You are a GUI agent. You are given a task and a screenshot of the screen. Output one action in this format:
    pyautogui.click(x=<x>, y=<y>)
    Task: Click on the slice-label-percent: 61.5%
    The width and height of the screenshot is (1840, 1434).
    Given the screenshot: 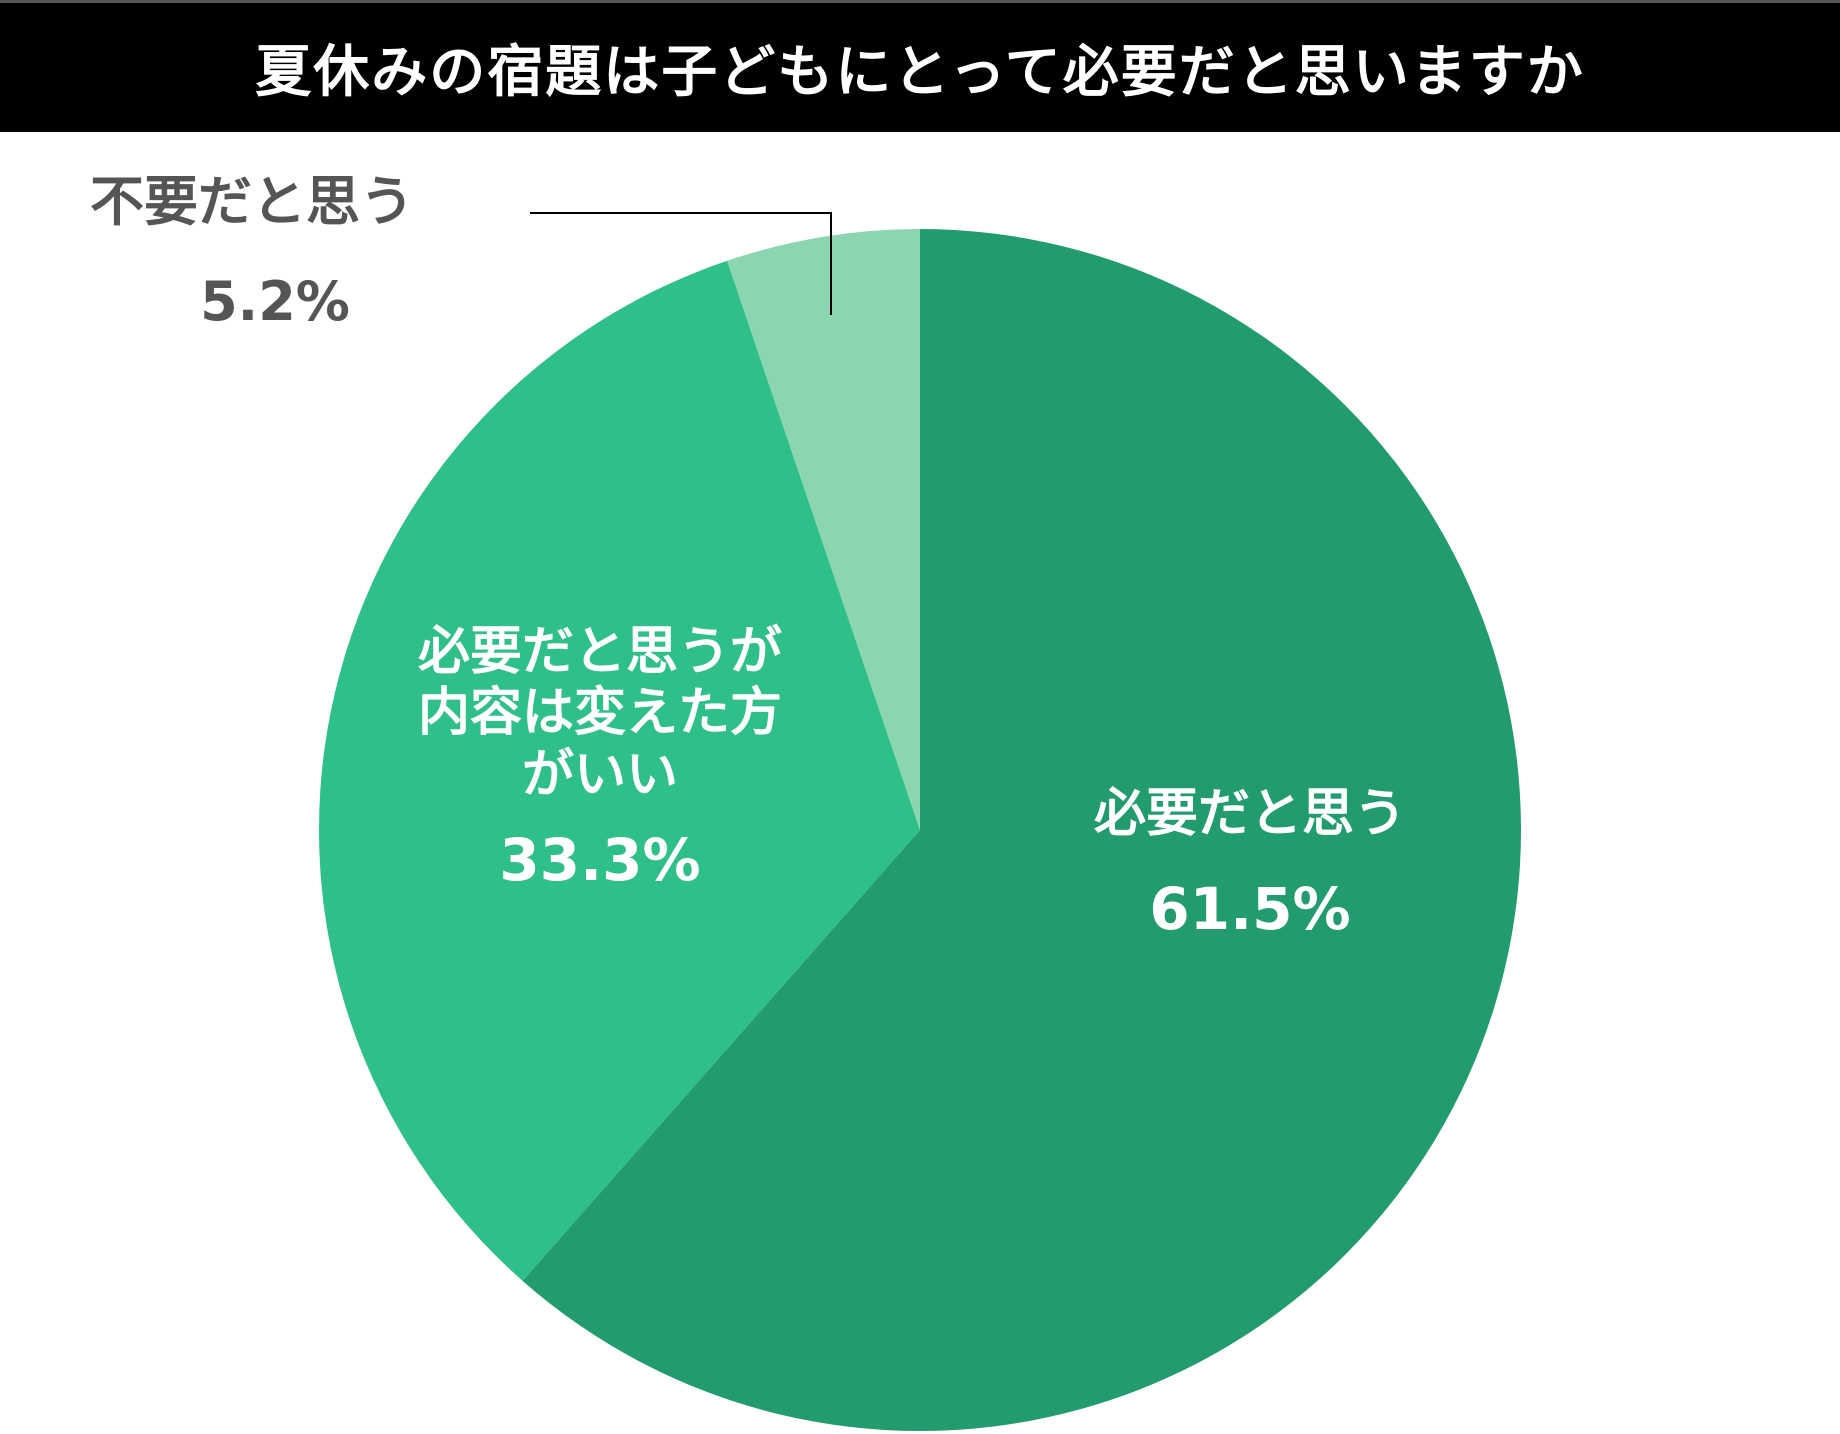 What is the action you would take?
    pyautogui.click(x=1250, y=909)
    